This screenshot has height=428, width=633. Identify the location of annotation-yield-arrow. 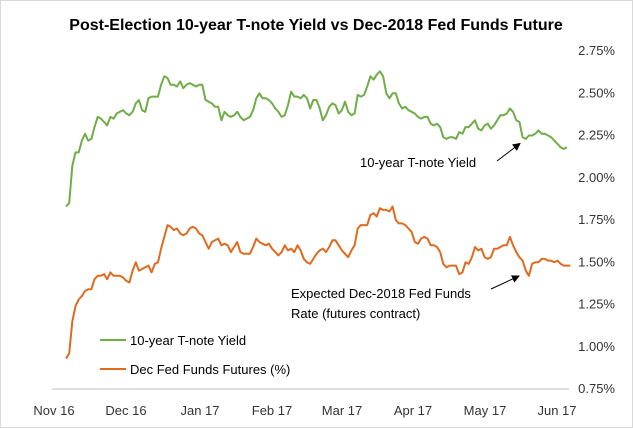
(508, 152).